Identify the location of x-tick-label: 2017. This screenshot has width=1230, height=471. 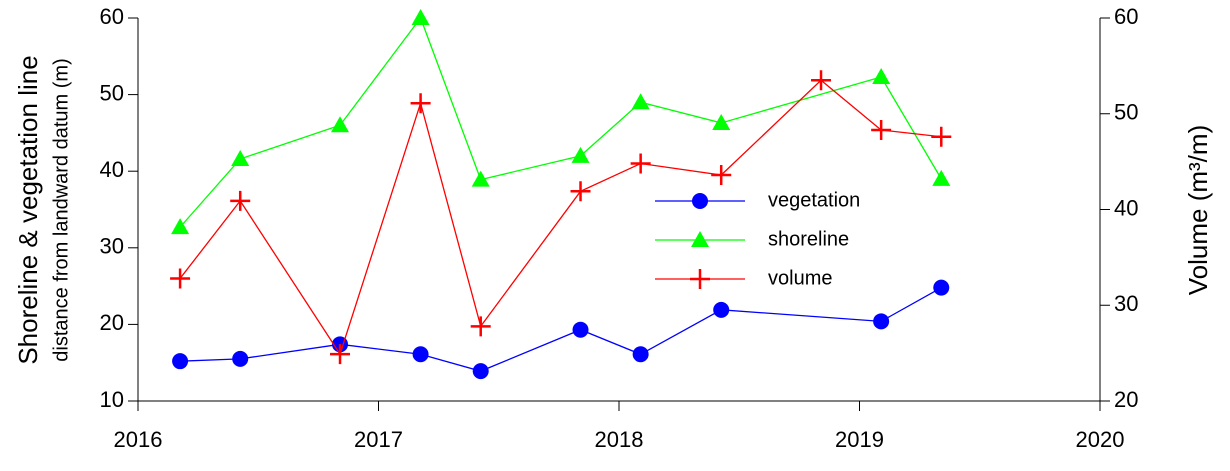
(378, 439).